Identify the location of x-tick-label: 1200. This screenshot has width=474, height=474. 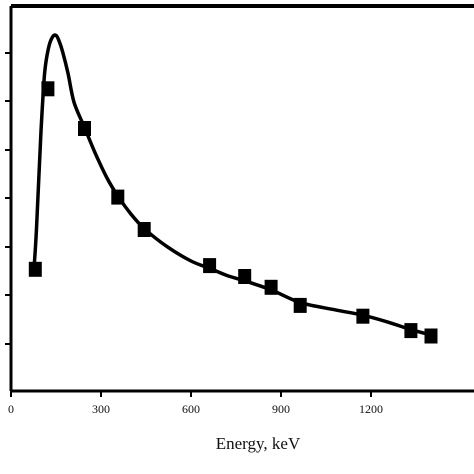
(371, 409).